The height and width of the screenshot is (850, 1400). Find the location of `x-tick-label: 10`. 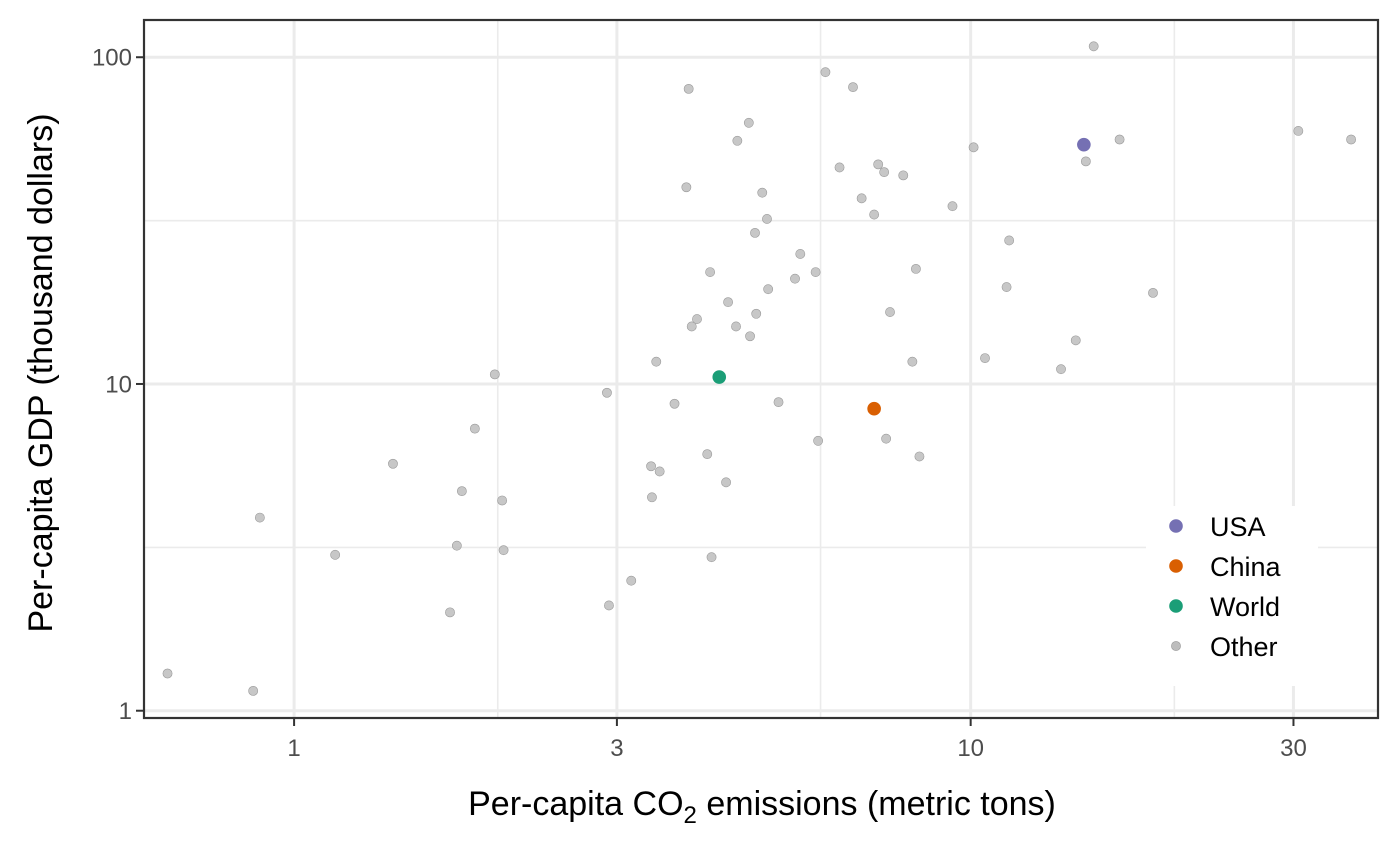

x-tick-label: 10 is located at coordinates (970, 748).